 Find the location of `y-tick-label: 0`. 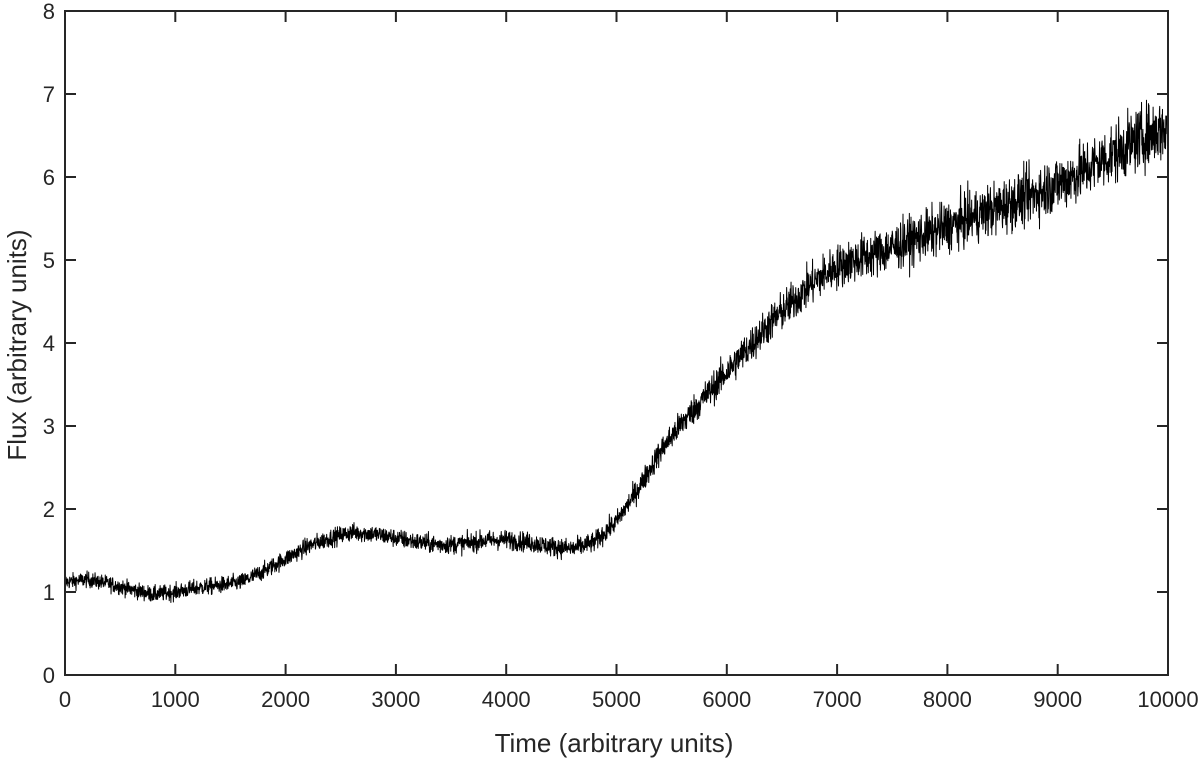

y-tick-label: 0 is located at coordinates (49, 675).